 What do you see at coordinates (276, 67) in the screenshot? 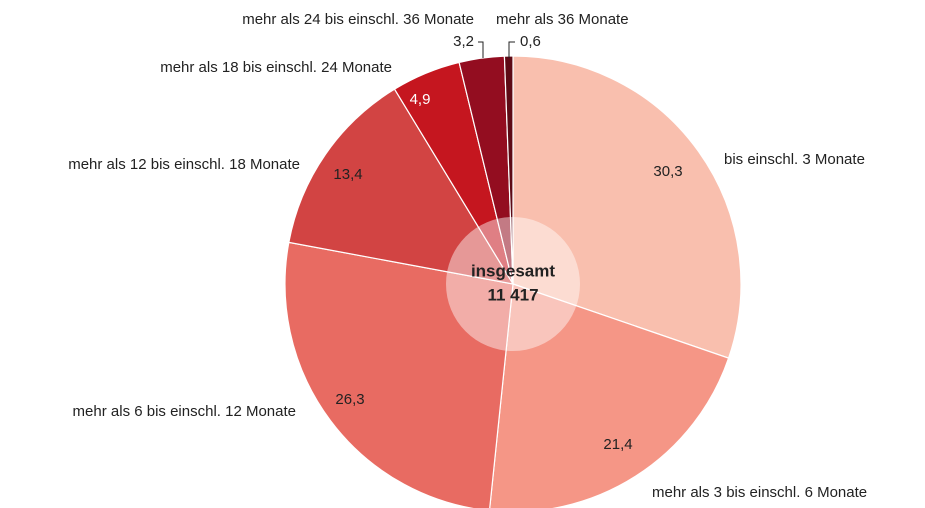
I see `category-label: mehr als 18 bis einschl. 24 Monate` at bounding box center [276, 67].